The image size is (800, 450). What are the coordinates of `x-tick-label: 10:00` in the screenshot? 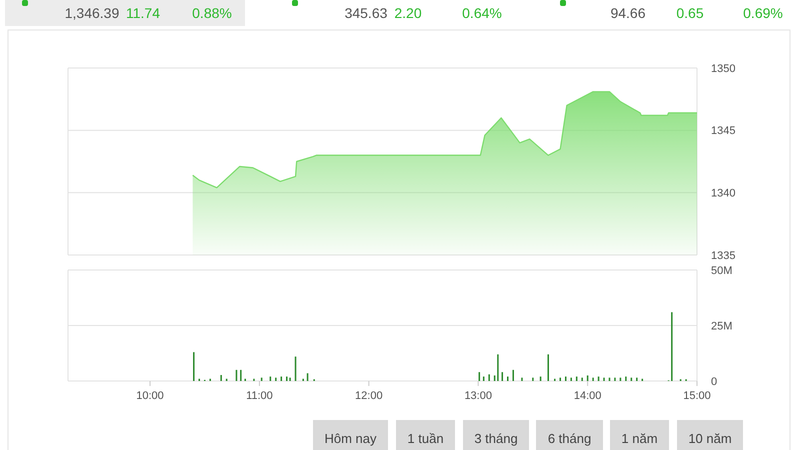 It's located at (150, 396).